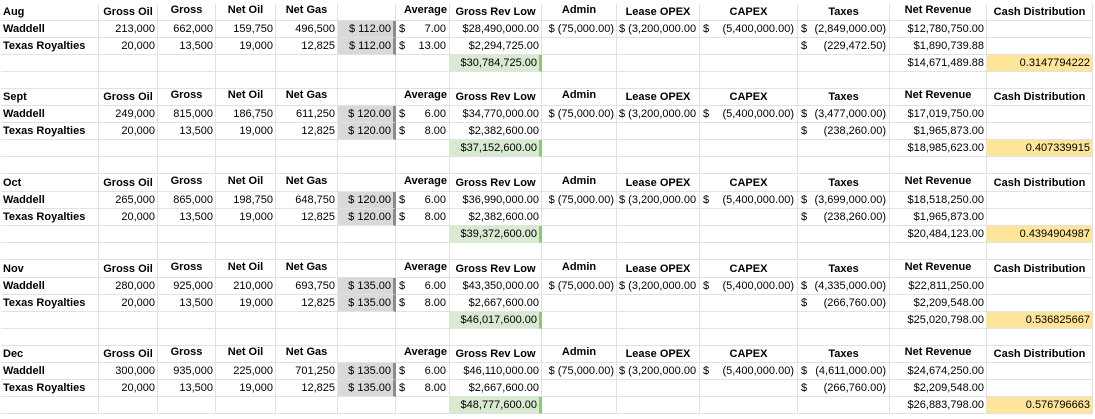  I want to click on header-gross-rev-low: Gross Rev Low, so click(496, 354).